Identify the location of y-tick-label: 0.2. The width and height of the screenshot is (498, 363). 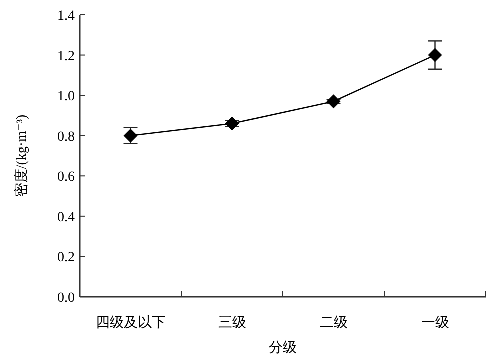
(66, 258).